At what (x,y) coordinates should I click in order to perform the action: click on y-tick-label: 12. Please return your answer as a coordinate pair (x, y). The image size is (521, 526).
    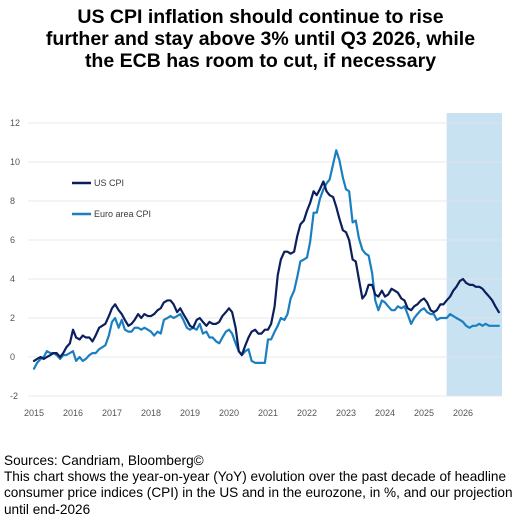
    Looking at the image, I should click on (15, 123).